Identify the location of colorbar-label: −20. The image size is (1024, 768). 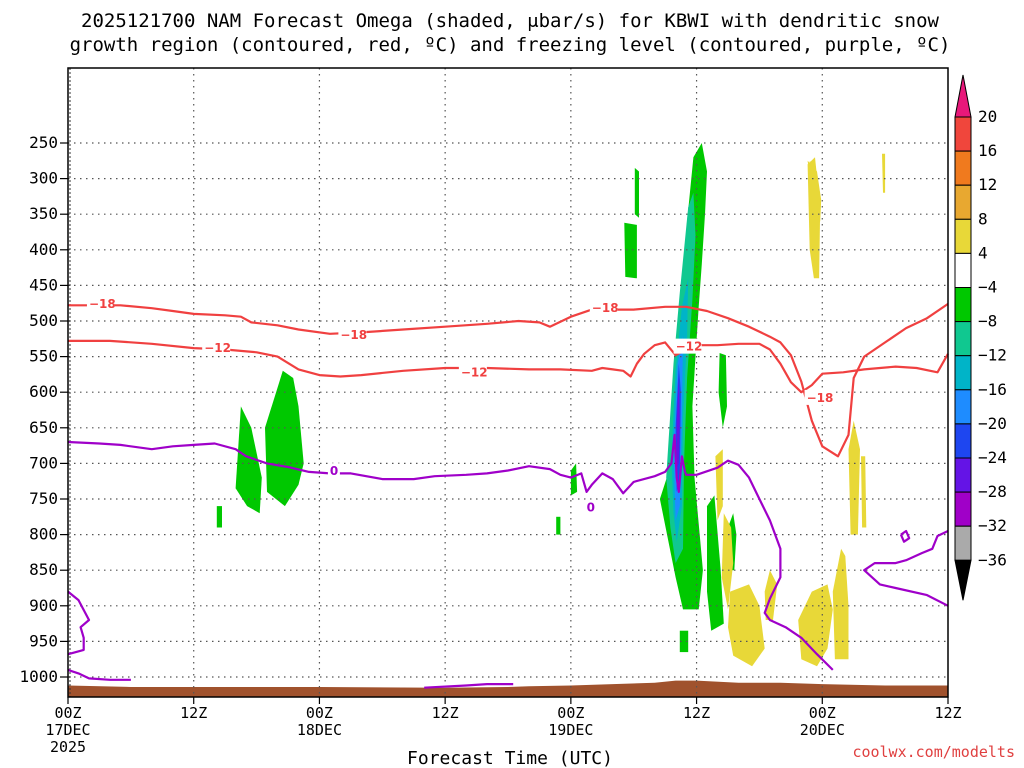
(992, 423).